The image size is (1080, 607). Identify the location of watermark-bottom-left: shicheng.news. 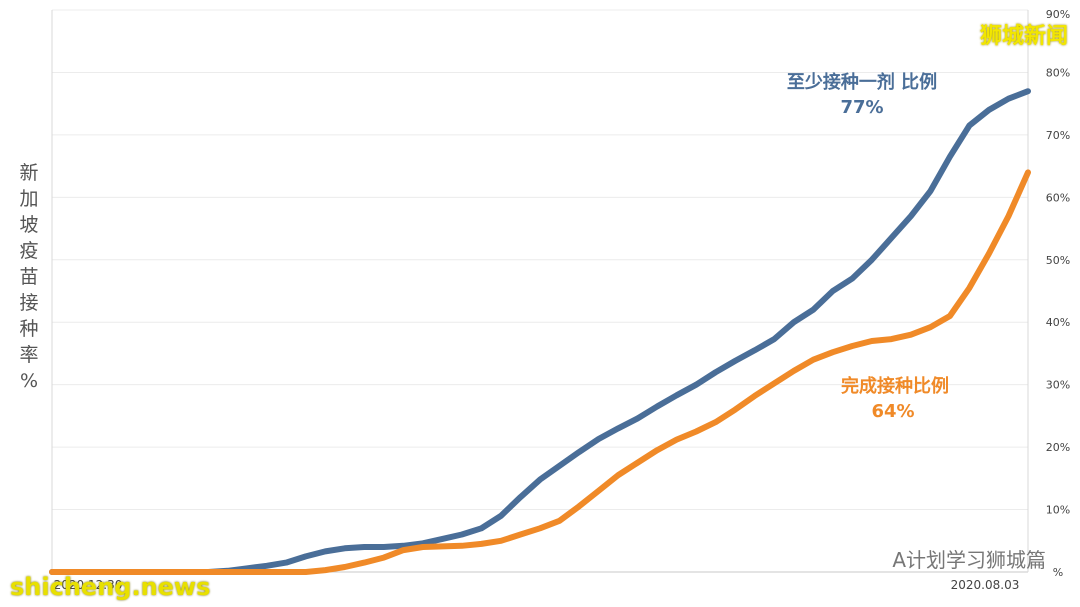
(110, 587).